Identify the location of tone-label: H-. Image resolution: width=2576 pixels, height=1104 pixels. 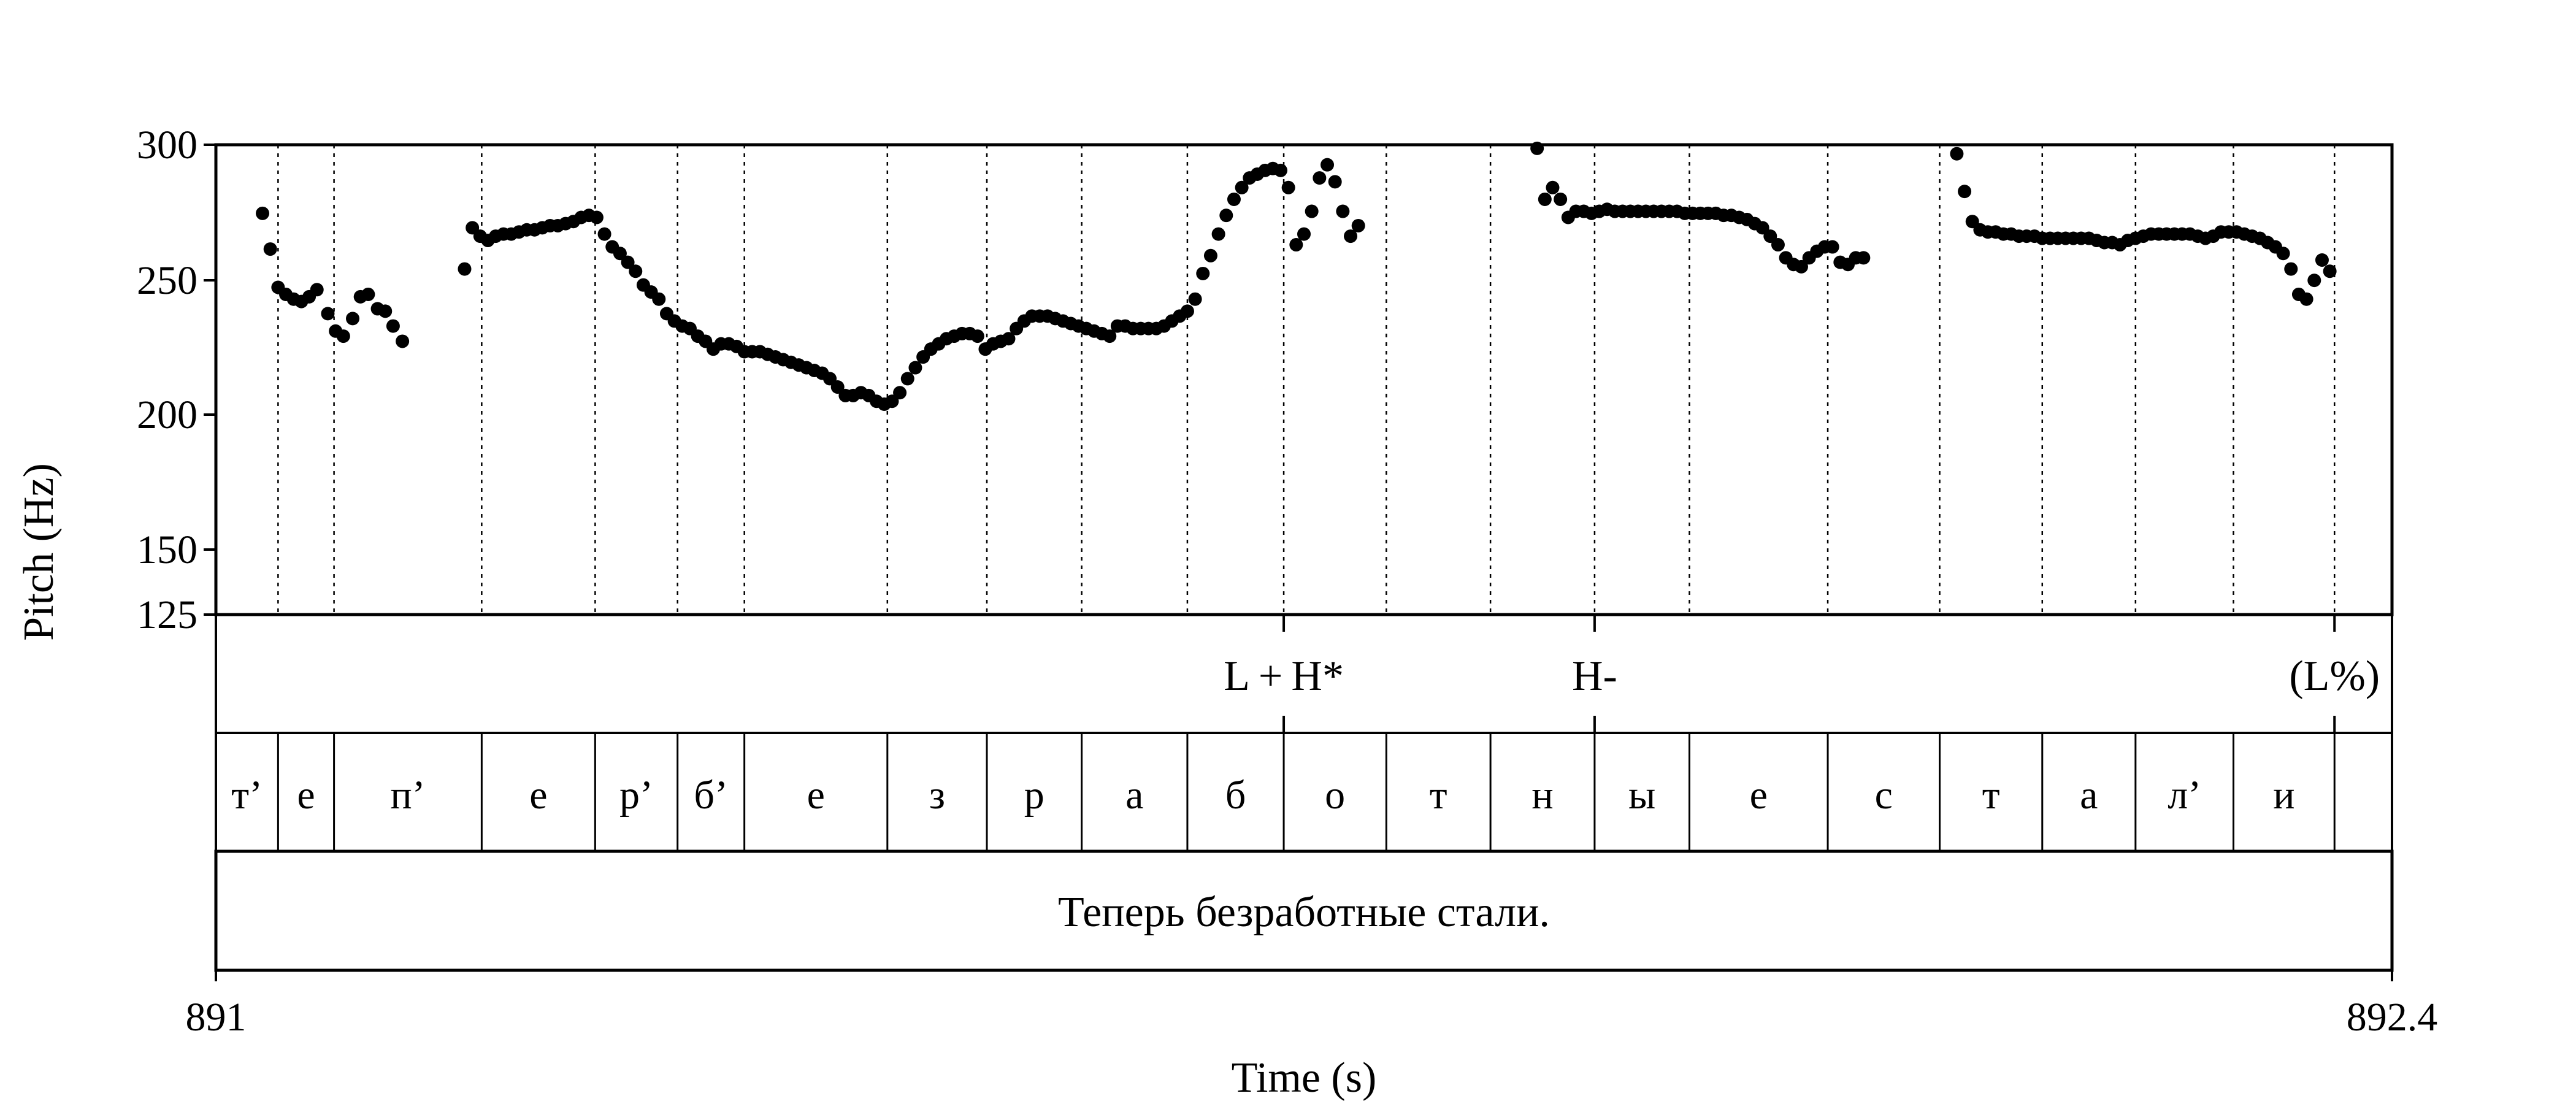
(1594, 676).